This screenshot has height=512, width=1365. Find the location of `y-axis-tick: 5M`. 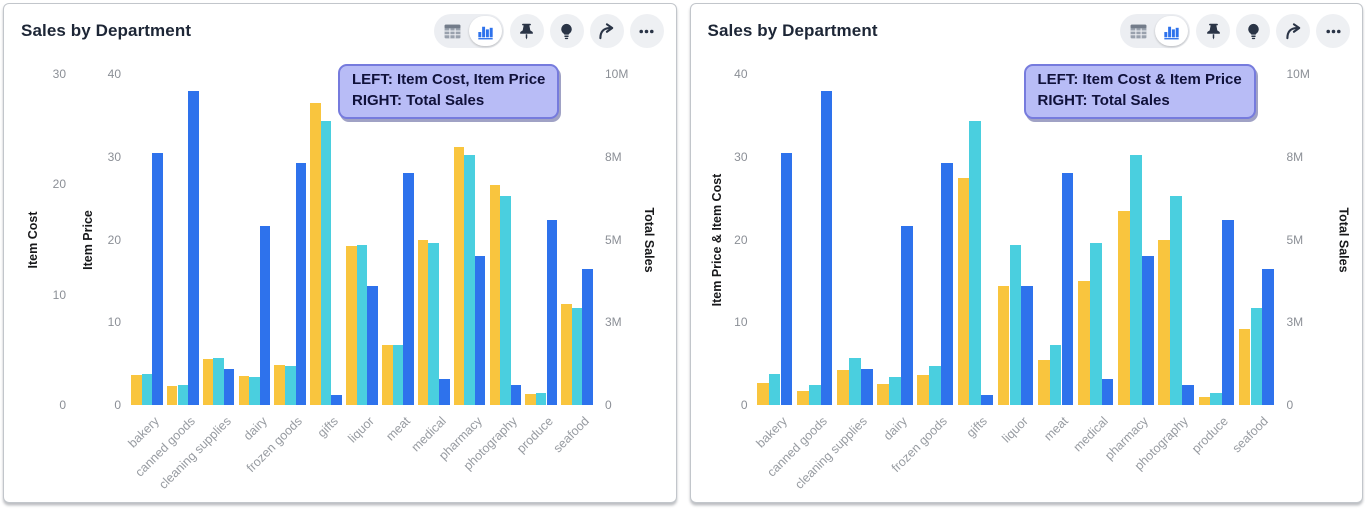

y-axis-tick: 5M is located at coordinates (613, 239).